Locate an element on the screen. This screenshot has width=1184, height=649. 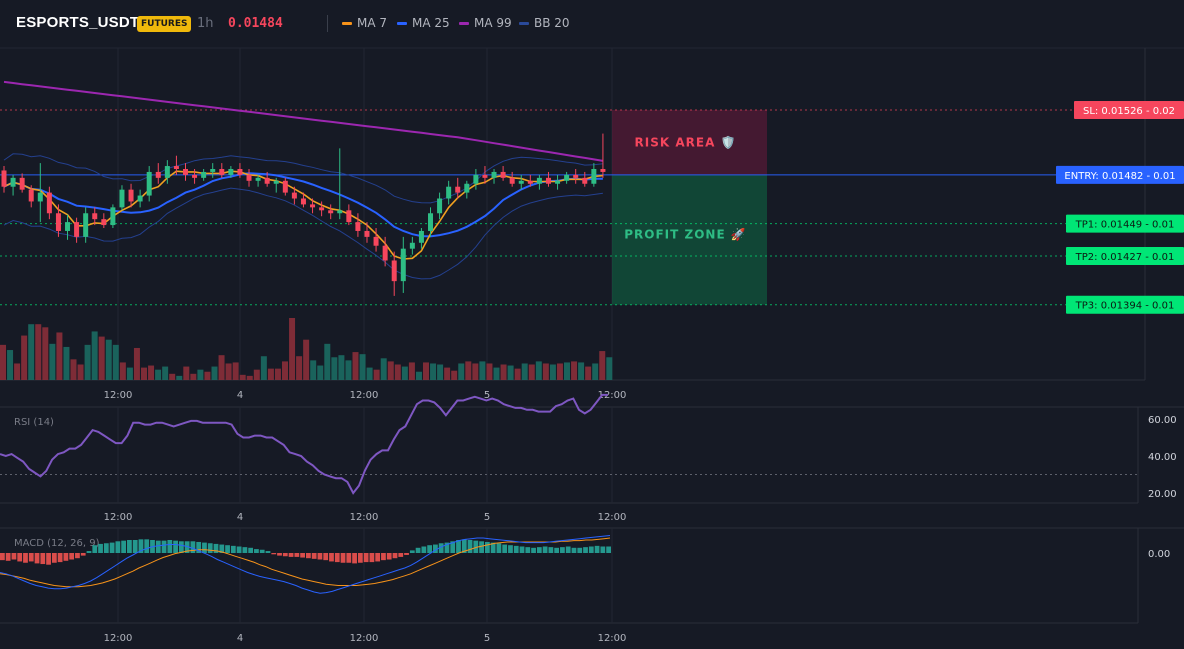
bollinger-bands is located at coordinates (303, 216).